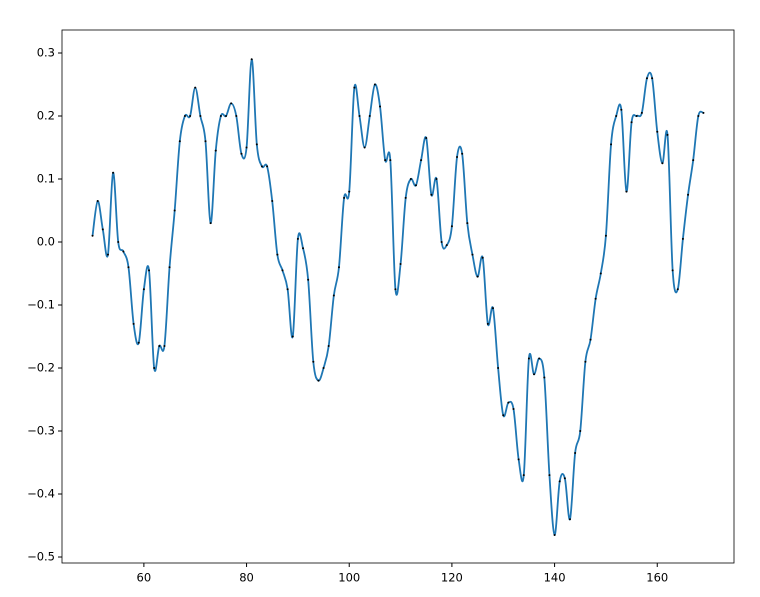 The image size is (760, 597). Describe the element at coordinates (46, 115) in the screenshot. I see `y-tick-label: 0.2` at that location.